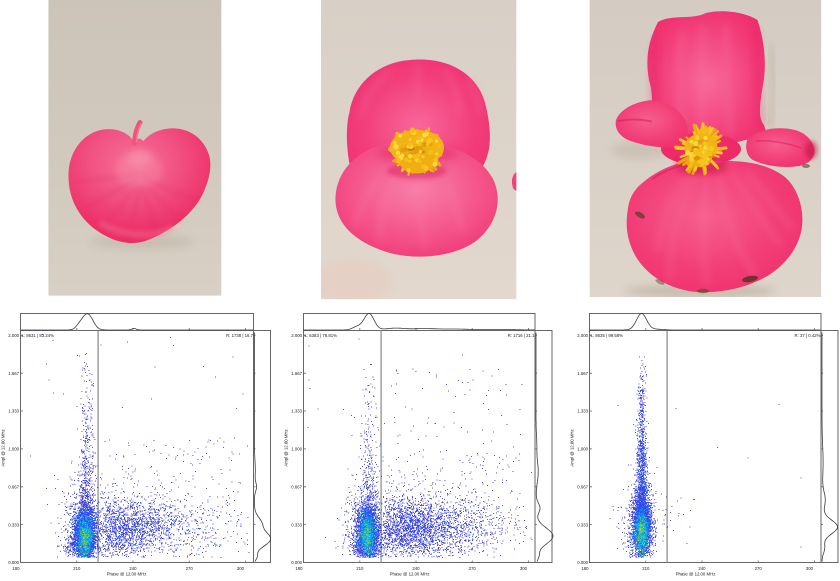 The height and width of the screenshot is (581, 840). Describe the element at coordinates (240, 335) in the screenshot. I see `svg-text: R: 1738 | 16.7` at that location.